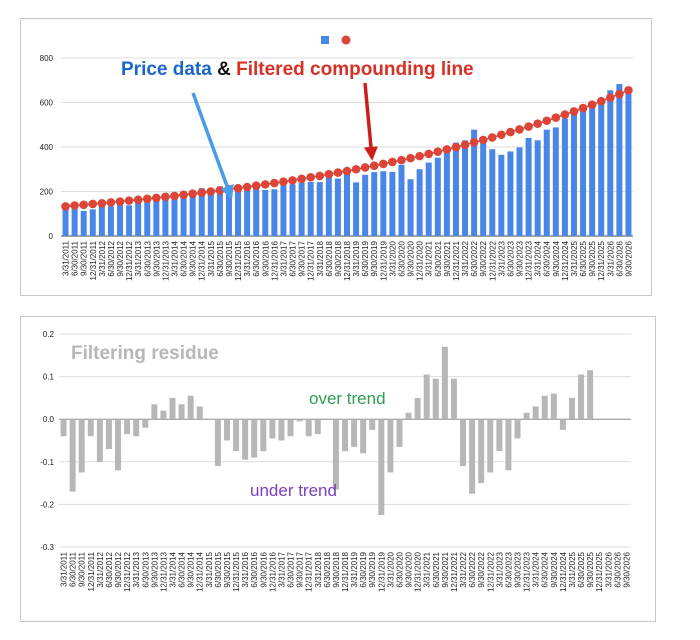  Describe the element at coordinates (291, 569) in the screenshot. I see `x-tick-label: 6/30/2017` at that location.